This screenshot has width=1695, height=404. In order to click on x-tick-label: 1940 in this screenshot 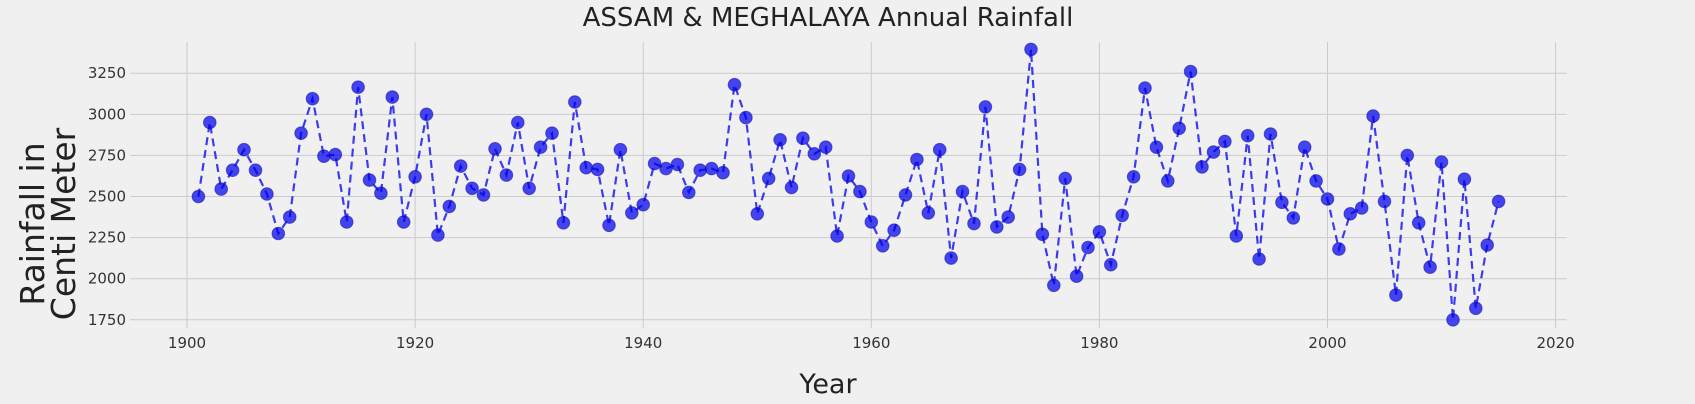, I will do `click(643, 343)`.